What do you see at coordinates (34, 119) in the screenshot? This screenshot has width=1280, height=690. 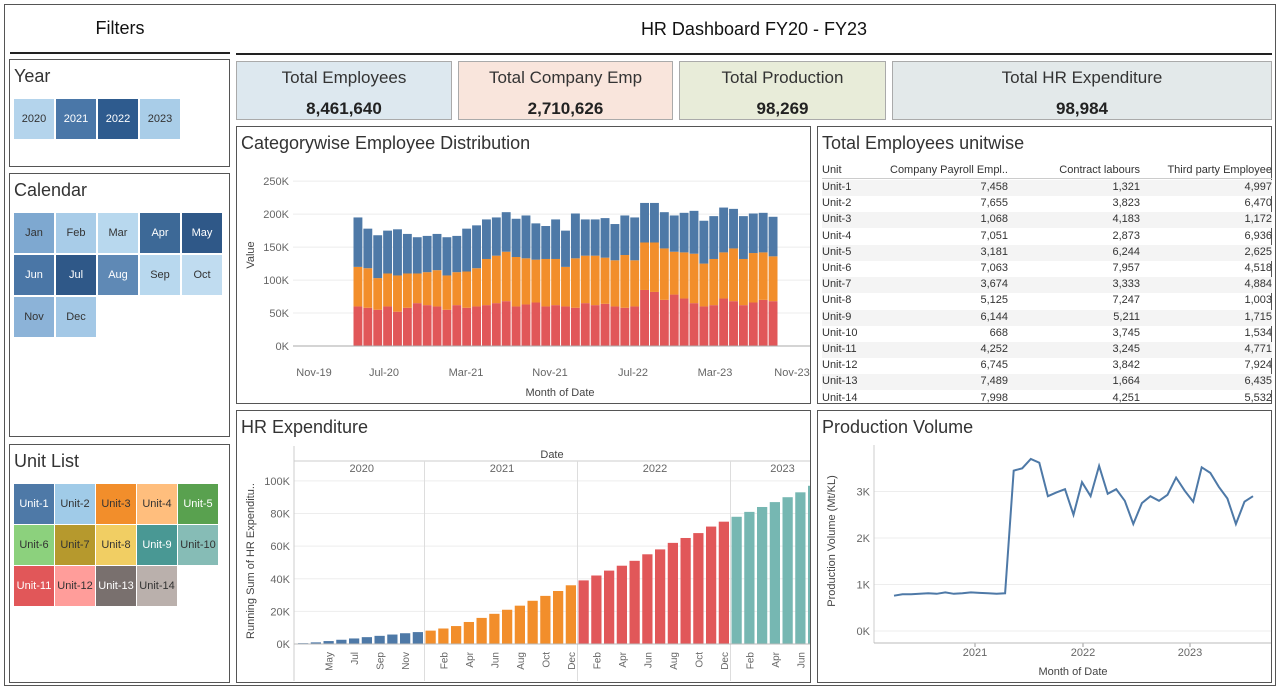 I see `year-chip-2020: 2020` at bounding box center [34, 119].